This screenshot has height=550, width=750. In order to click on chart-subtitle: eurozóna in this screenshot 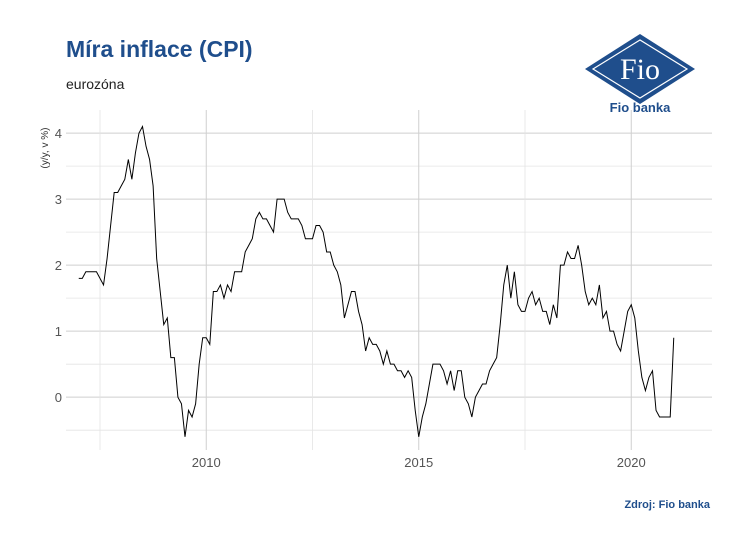, I will do `click(95, 84)`.